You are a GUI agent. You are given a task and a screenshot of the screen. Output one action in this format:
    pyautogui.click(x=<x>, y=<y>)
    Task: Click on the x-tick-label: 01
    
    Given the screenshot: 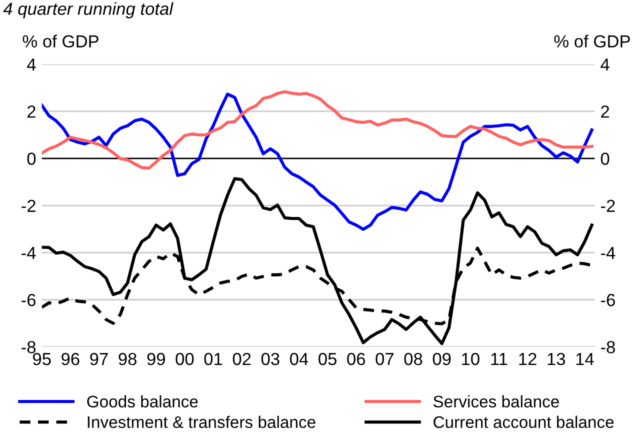 What is the action you would take?
    pyautogui.click(x=213, y=359)
    